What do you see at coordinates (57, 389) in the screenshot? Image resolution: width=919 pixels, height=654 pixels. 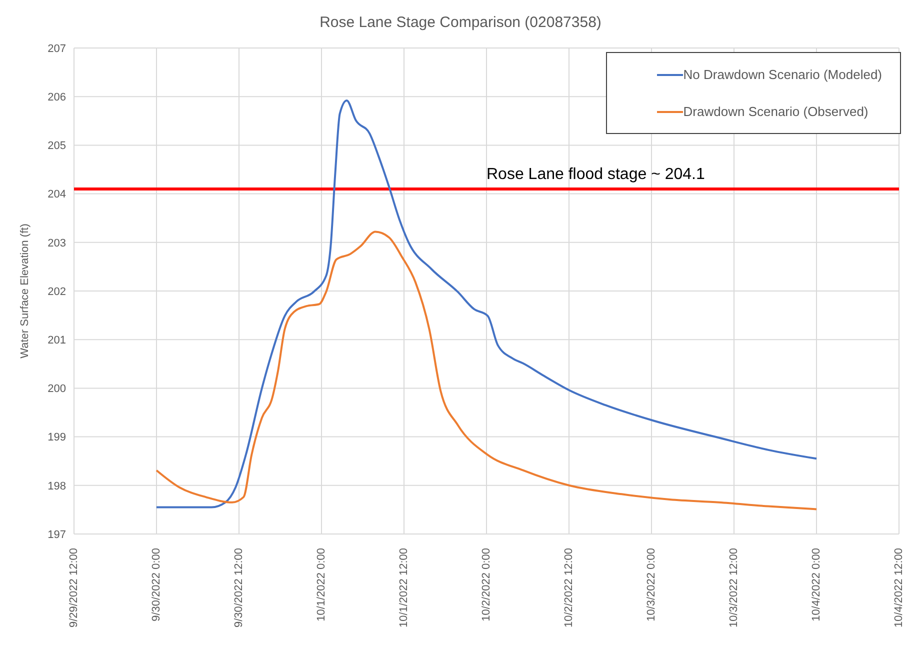 I see `y-tick-label: 200` at bounding box center [57, 389].